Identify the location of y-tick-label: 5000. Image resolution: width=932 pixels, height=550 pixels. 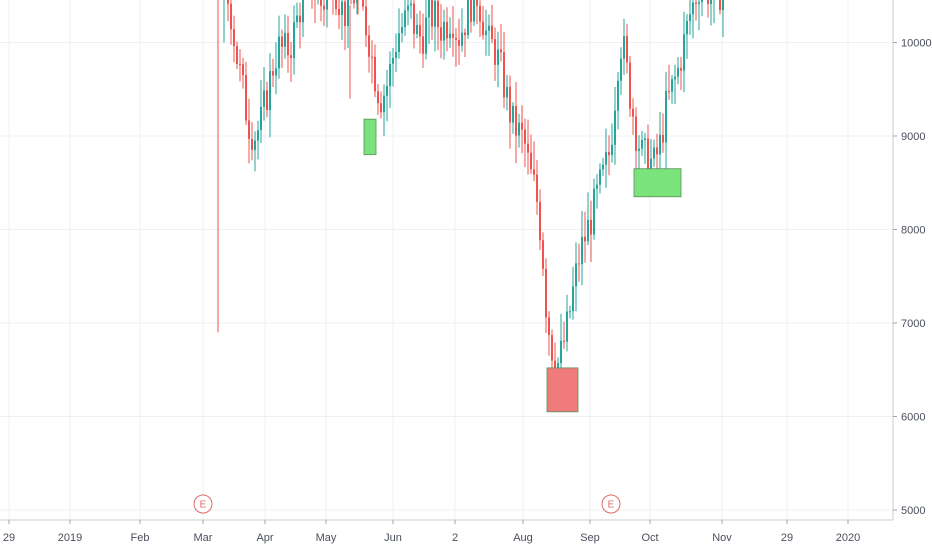
(913, 511).